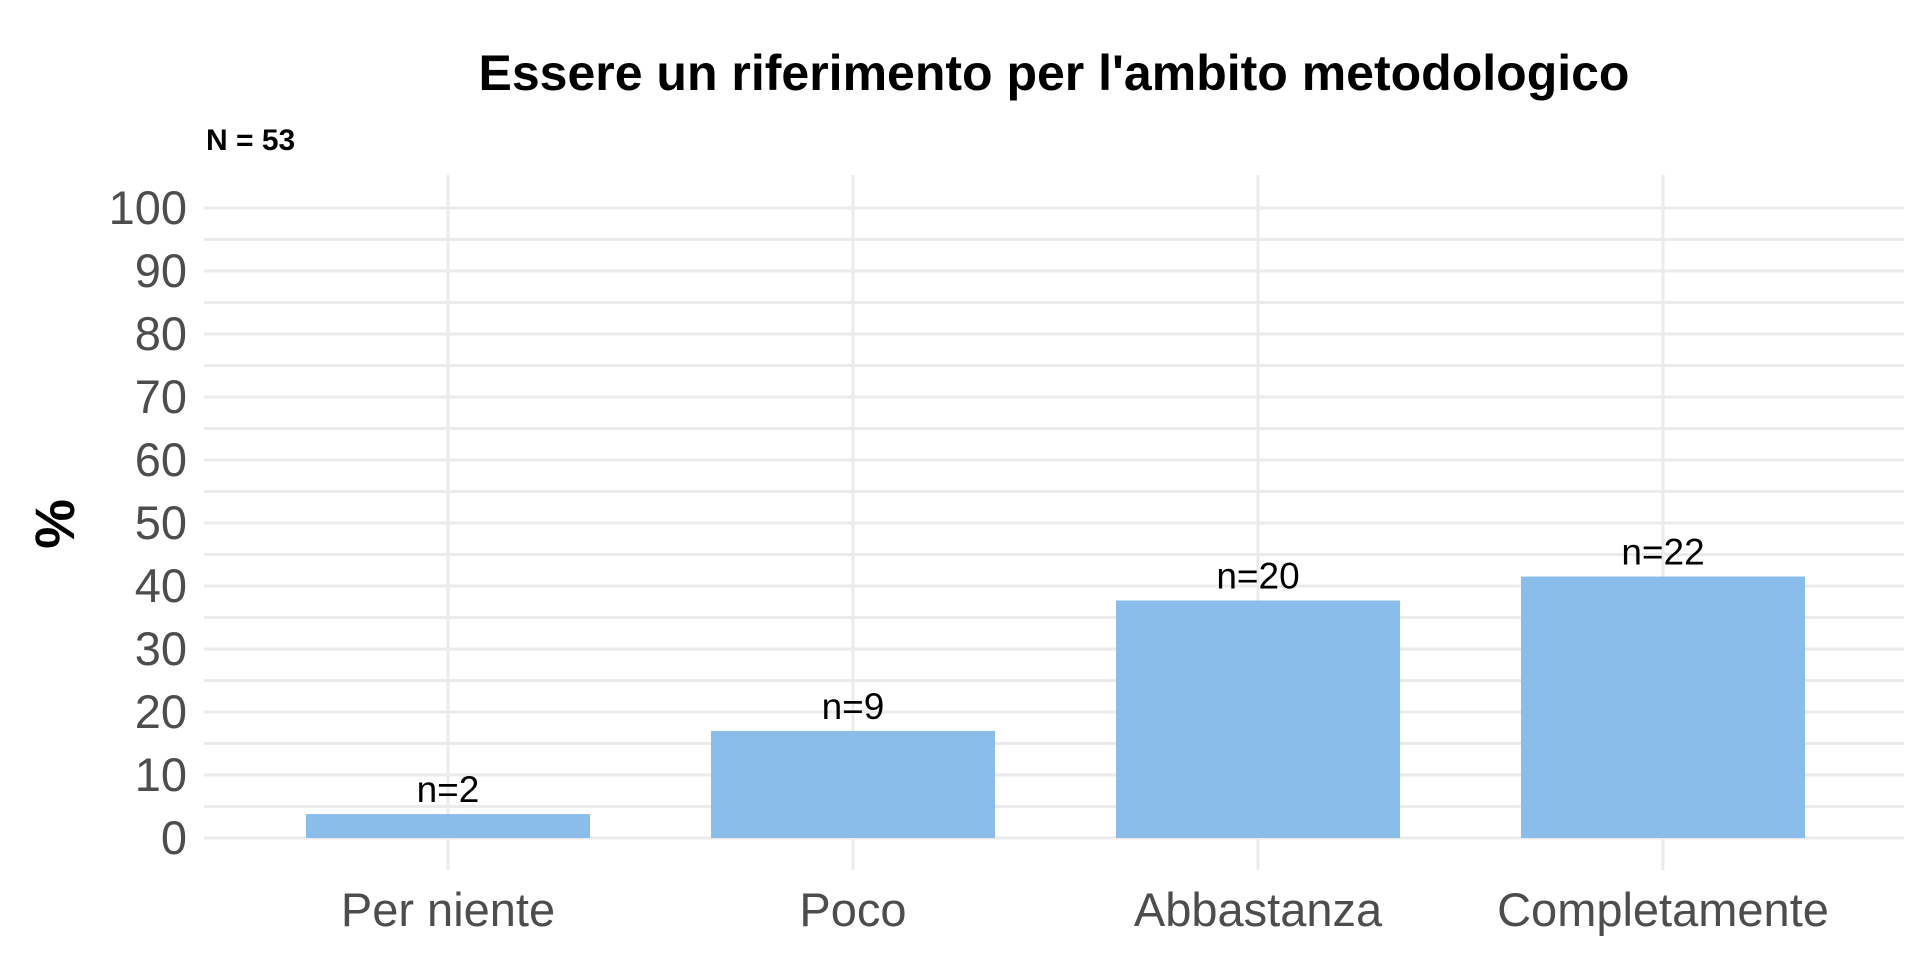  Describe the element at coordinates (161, 333) in the screenshot. I see `y-tick-label: 80` at that location.